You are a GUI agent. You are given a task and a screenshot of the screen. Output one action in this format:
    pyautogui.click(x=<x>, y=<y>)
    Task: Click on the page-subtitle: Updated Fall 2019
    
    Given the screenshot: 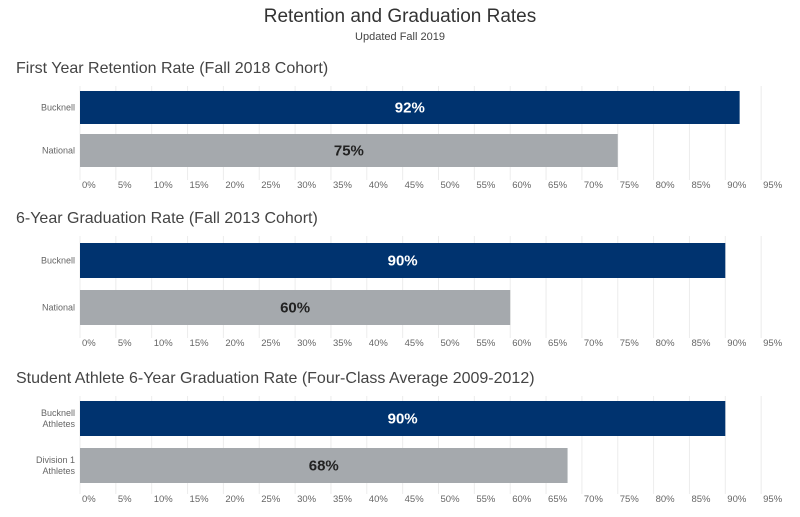 What is the action you would take?
    pyautogui.click(x=400, y=37)
    